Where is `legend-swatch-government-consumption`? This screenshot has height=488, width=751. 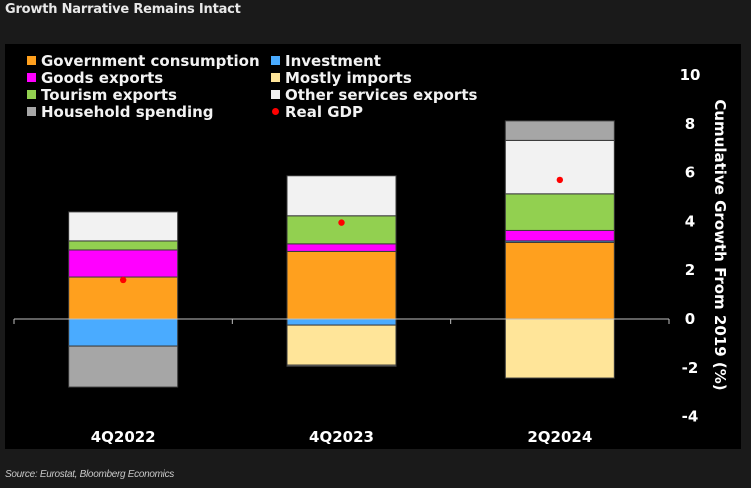
legend-swatch-government-consumption is located at coordinates (31, 60).